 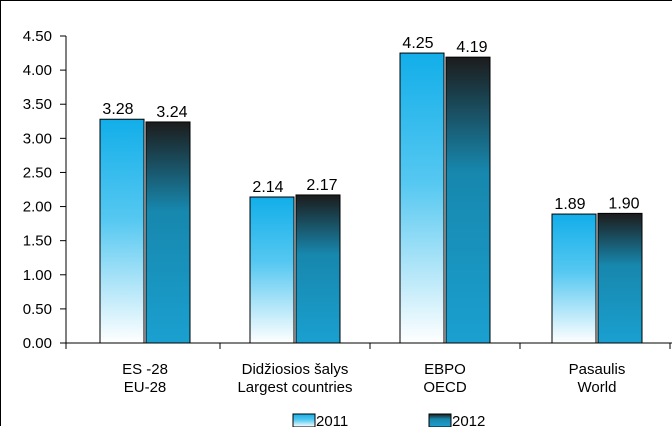 I want to click on data-label: 4.19, so click(x=471, y=47).